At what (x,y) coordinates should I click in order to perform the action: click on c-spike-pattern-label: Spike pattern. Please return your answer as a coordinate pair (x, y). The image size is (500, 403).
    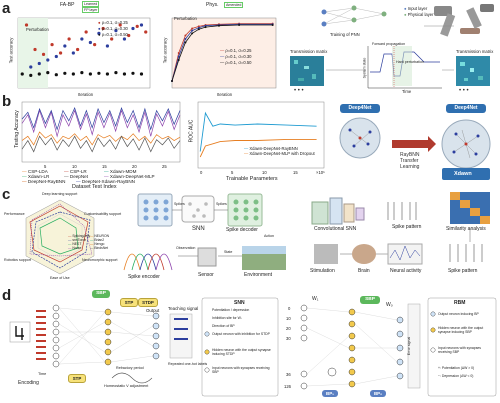
    Looking at the image, I should click on (407, 227).